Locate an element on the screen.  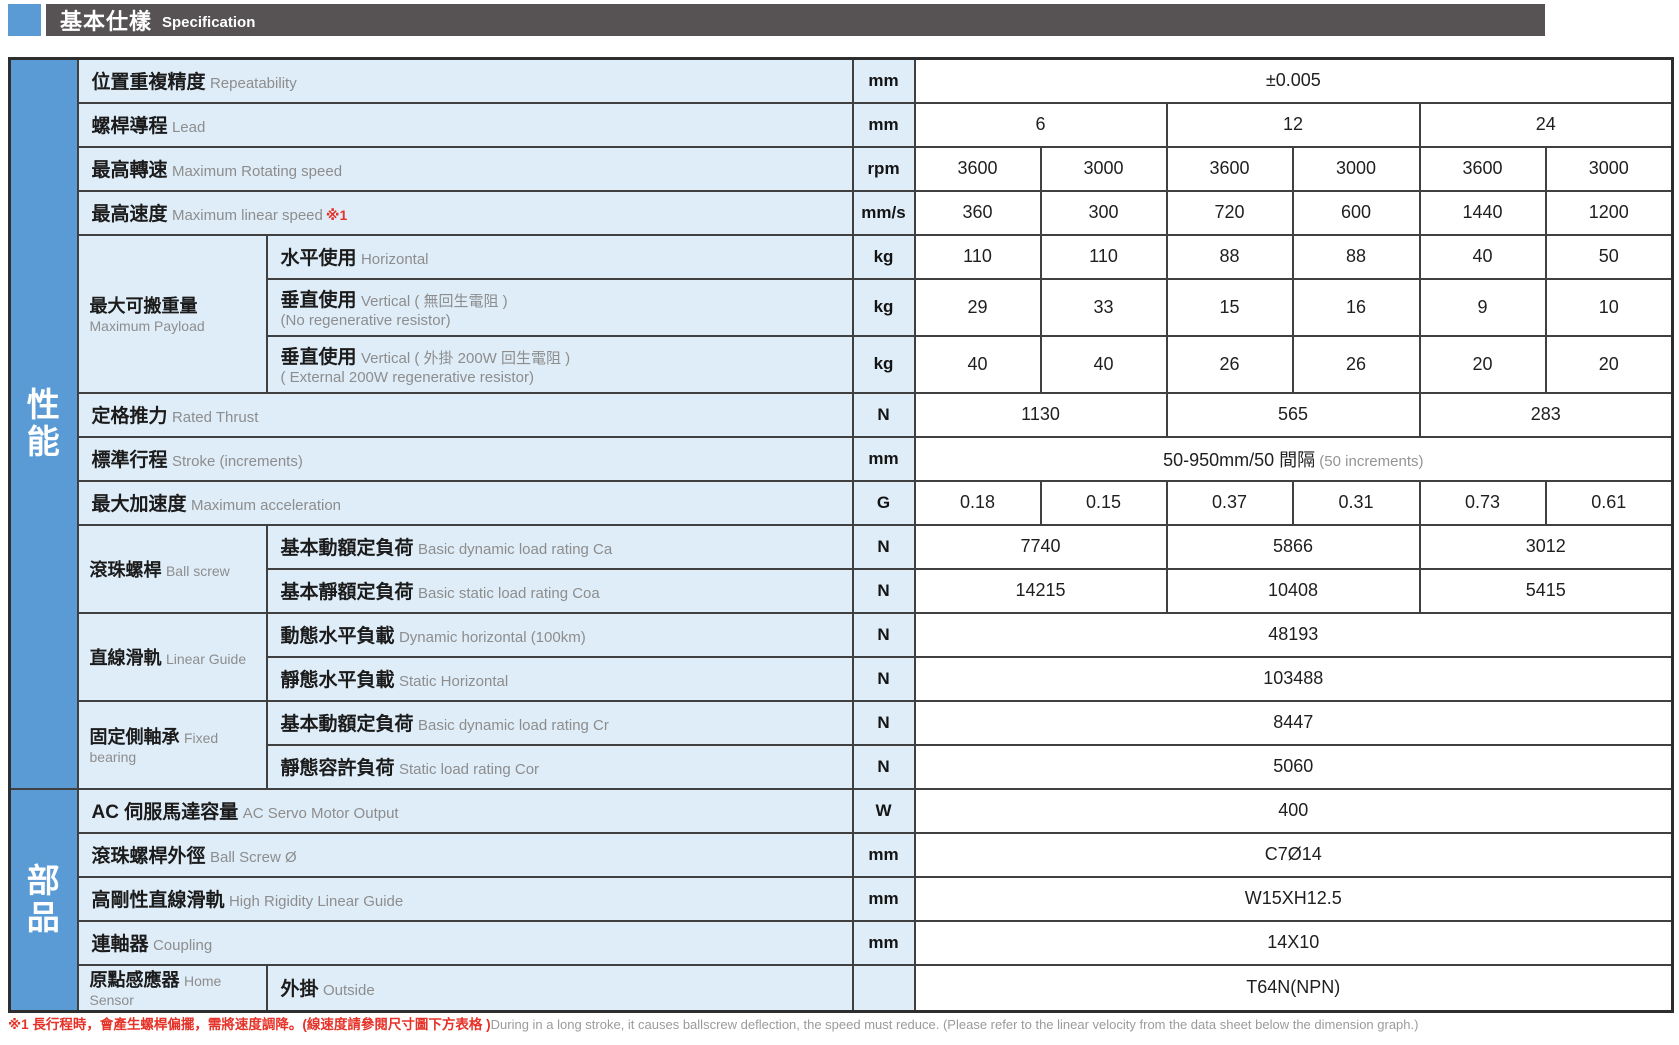
group-label-zh: 原點感應器 is located at coordinates (134, 979).